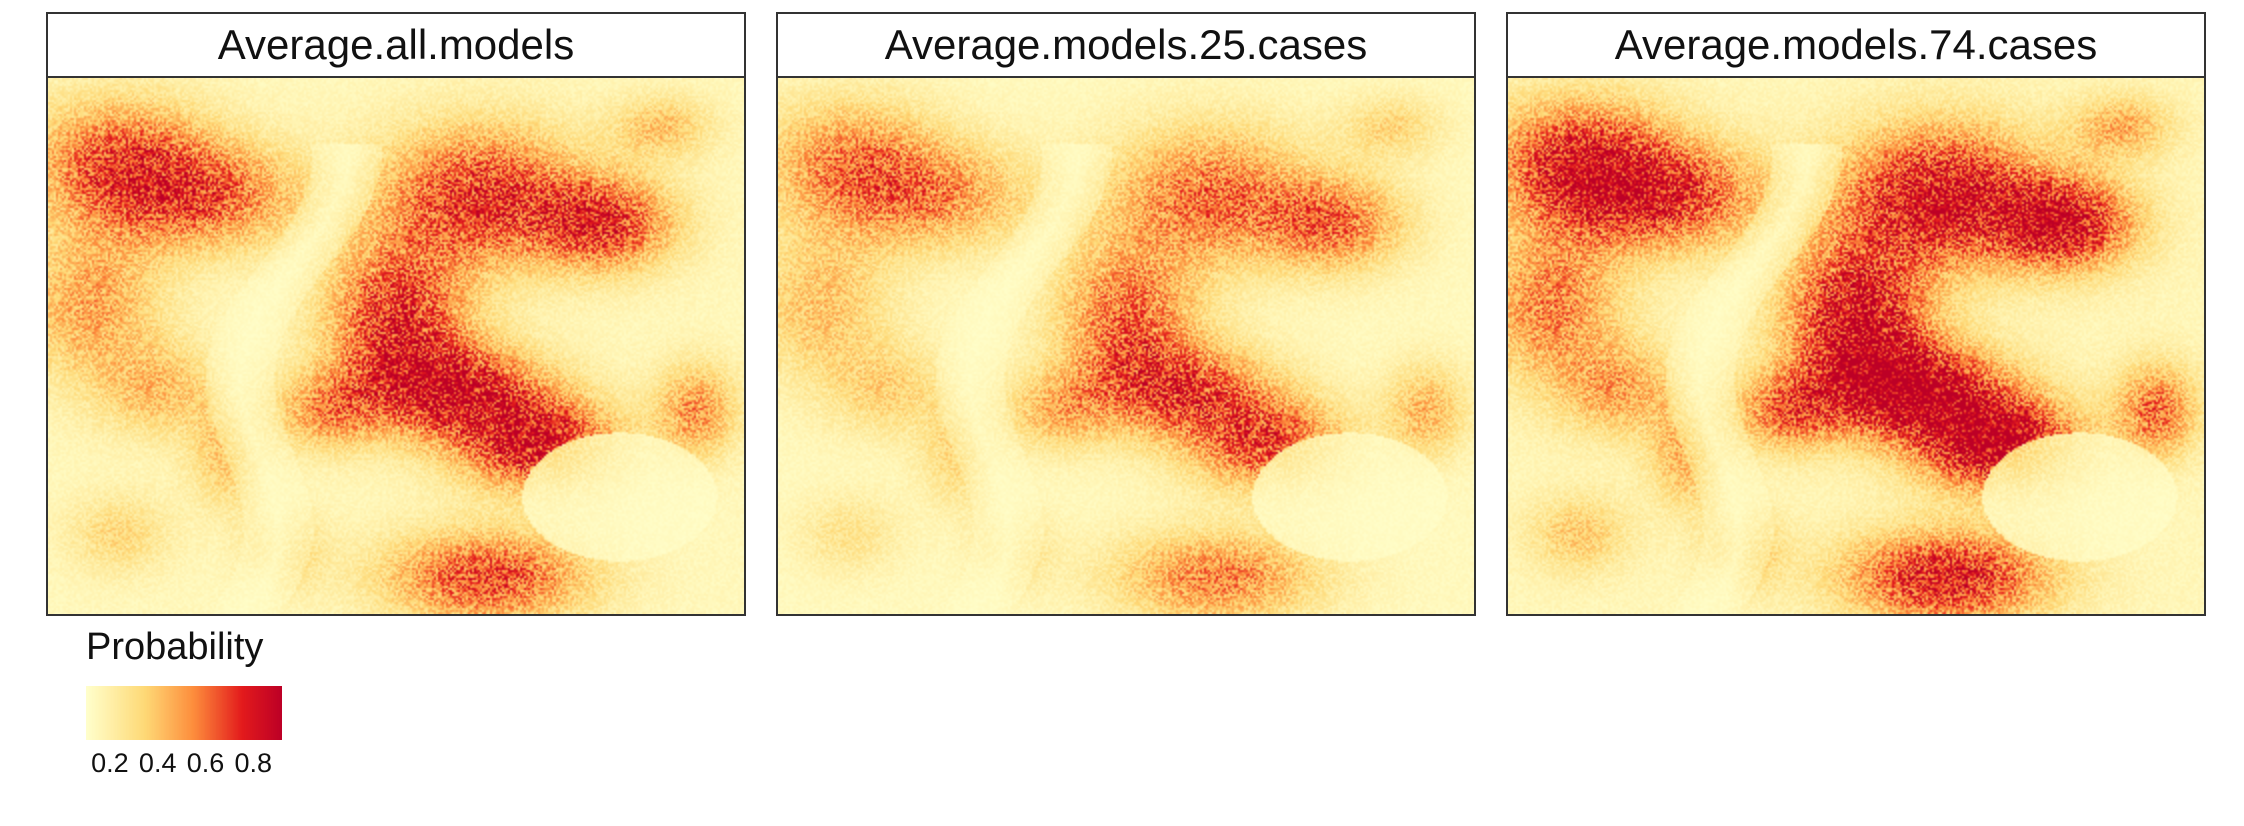 Image resolution: width=2244 pixels, height=826 pixels. Describe the element at coordinates (205, 763) in the screenshot. I see `legend-tick-label: 0.6` at that location.